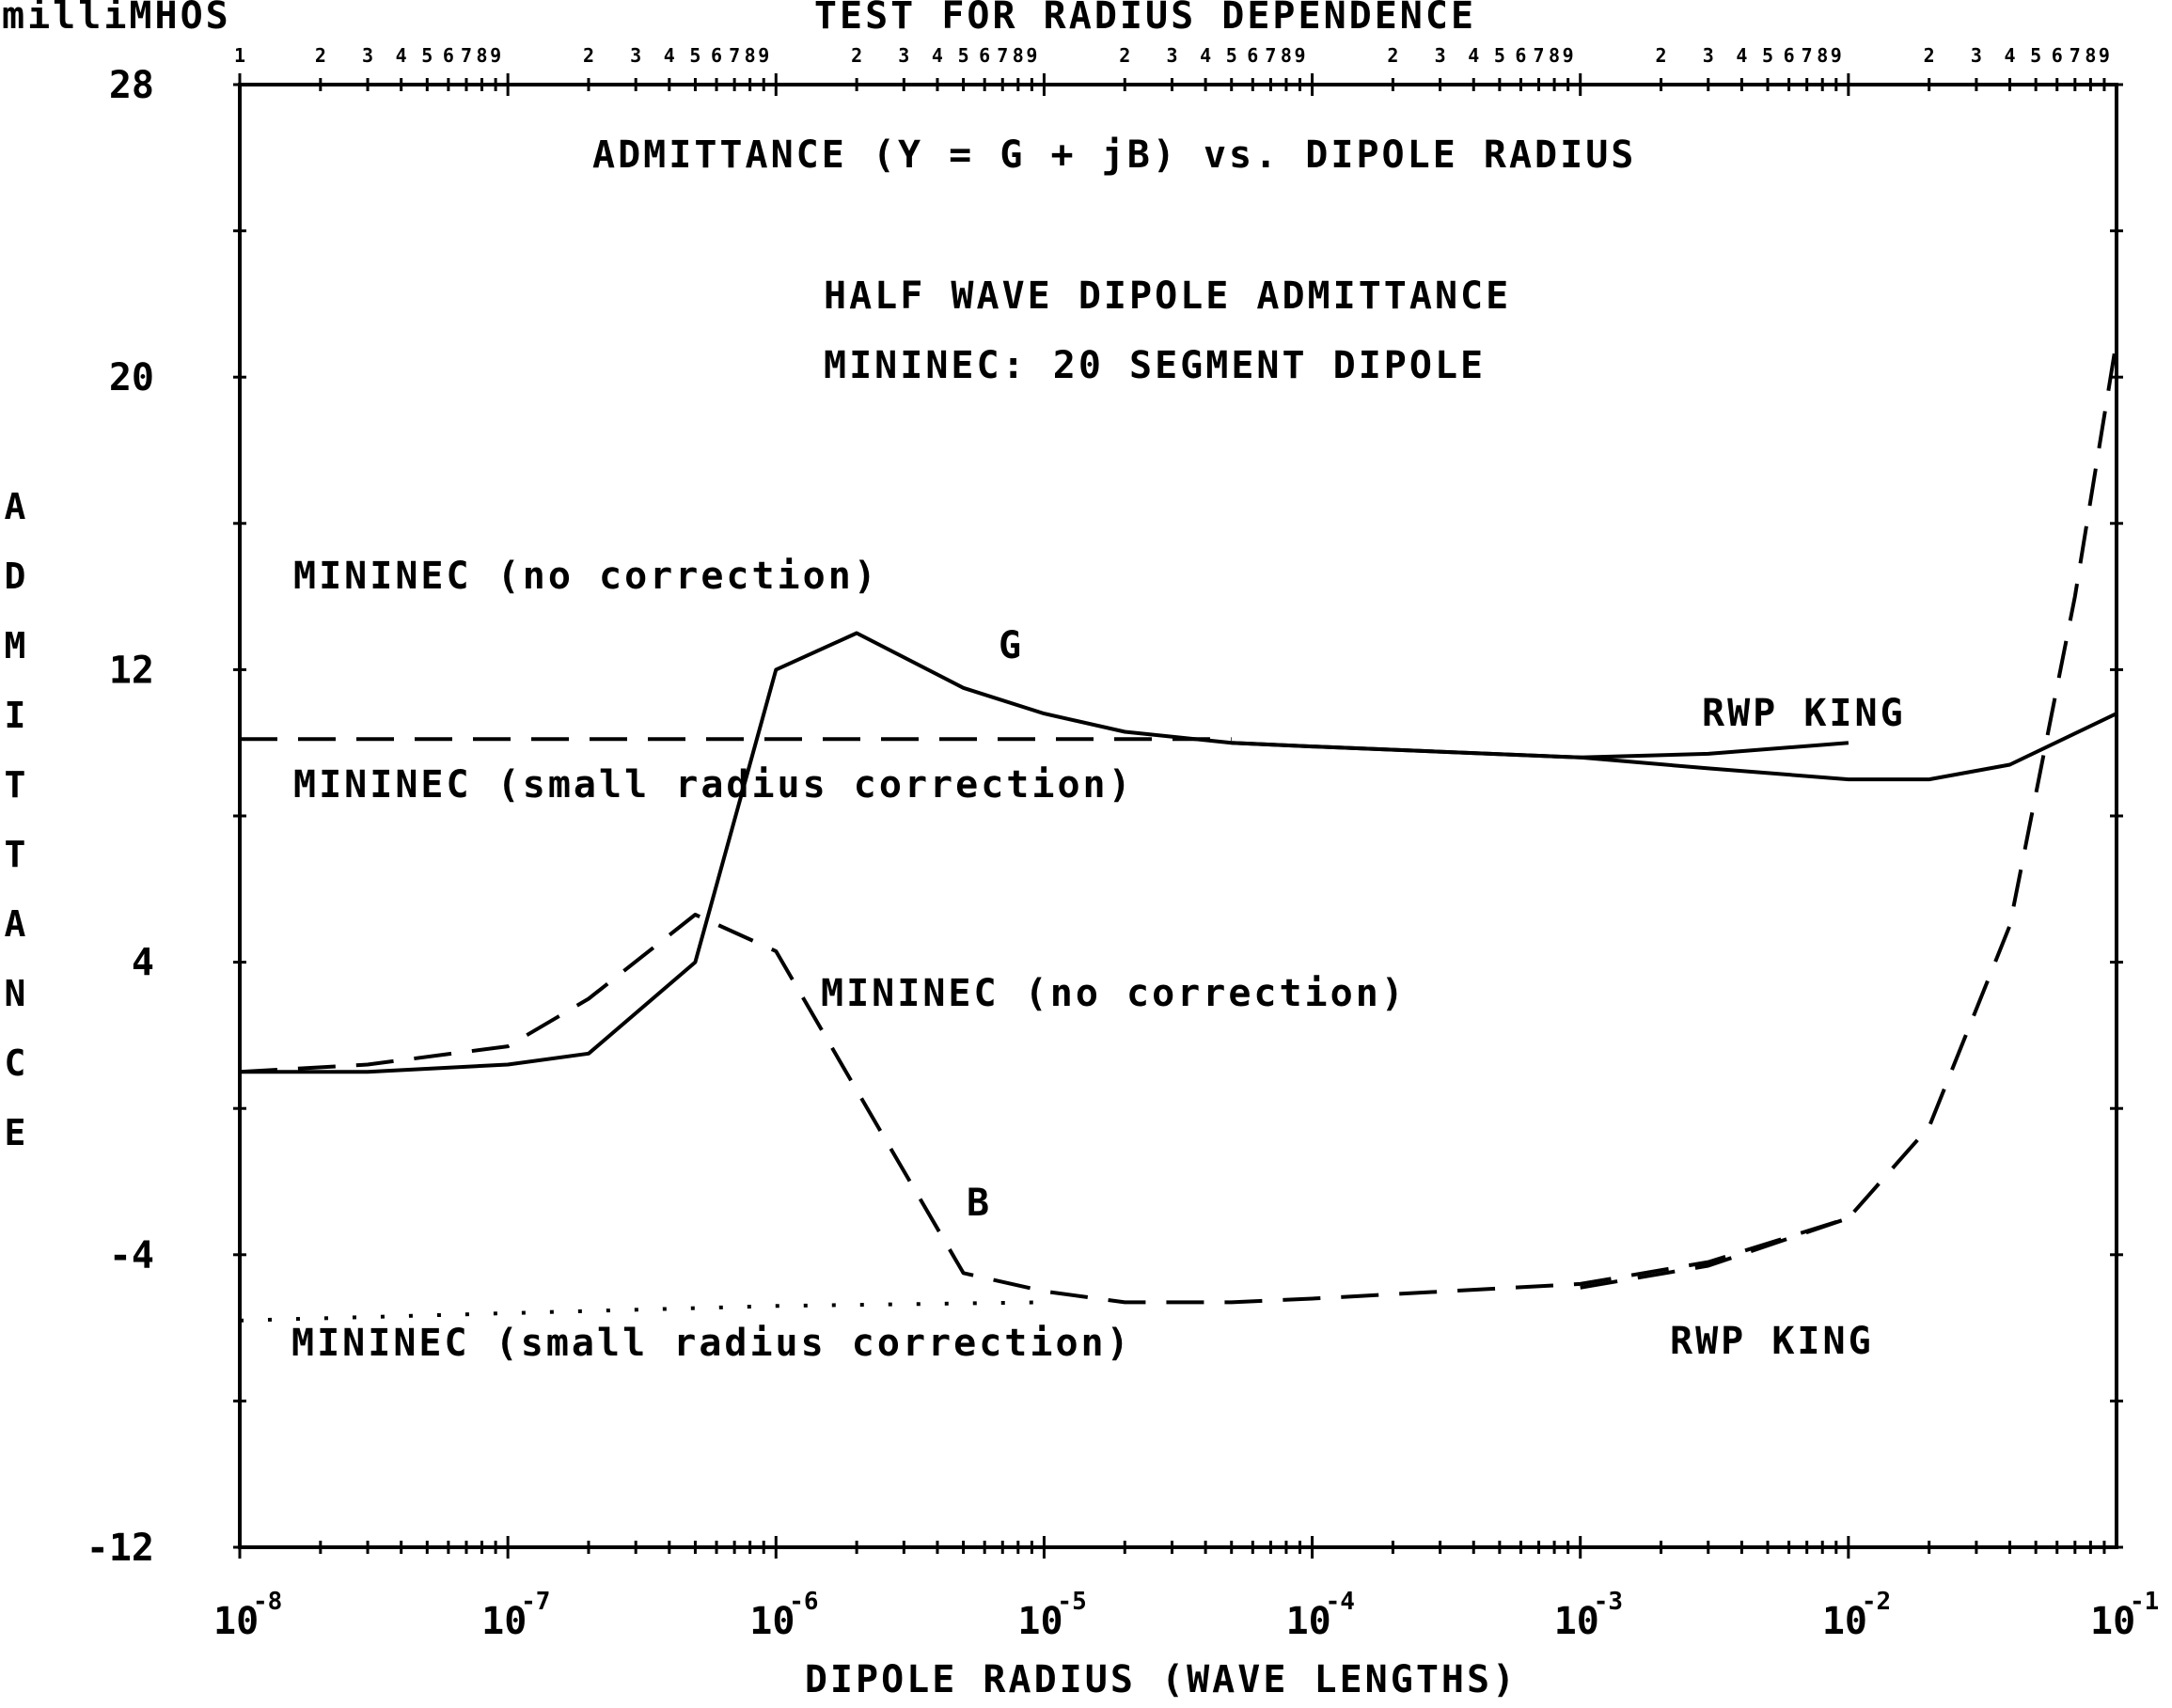 The image size is (2172, 1708). Describe the element at coordinates (15, 854) in the screenshot. I see `y-axis-label-letter: T` at that location.